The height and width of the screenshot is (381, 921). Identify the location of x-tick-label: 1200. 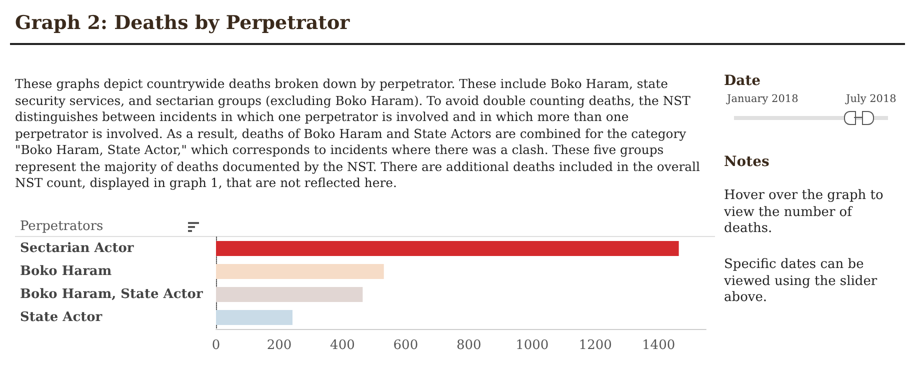
(595, 345).